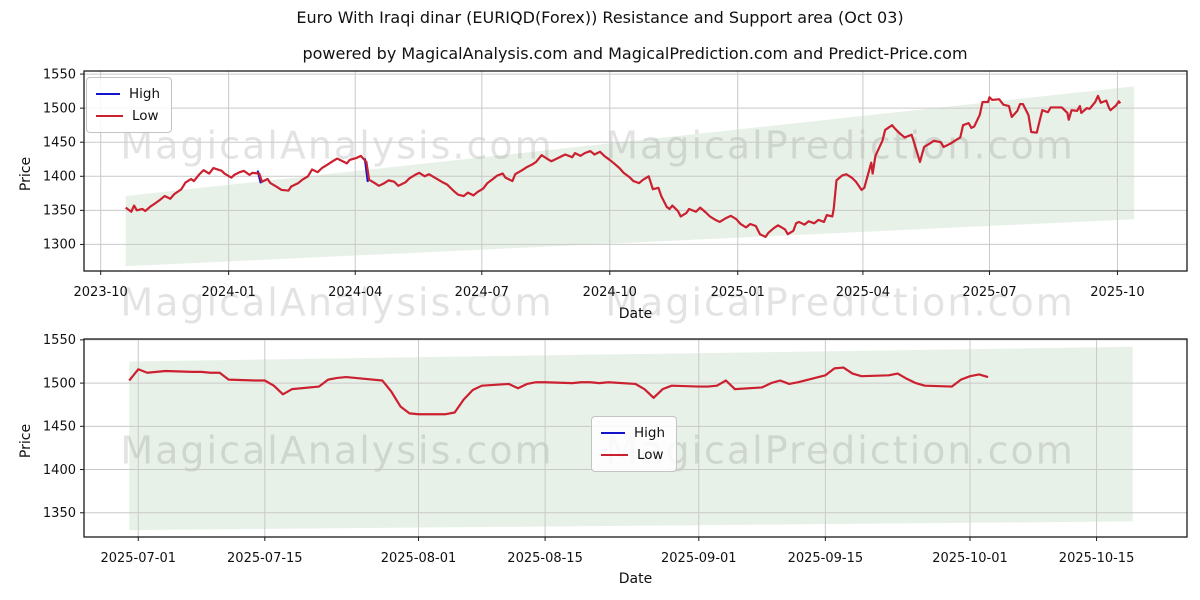  Describe the element at coordinates (610, 292) in the screenshot. I see `x-tick-label: 2024-10` at that location.